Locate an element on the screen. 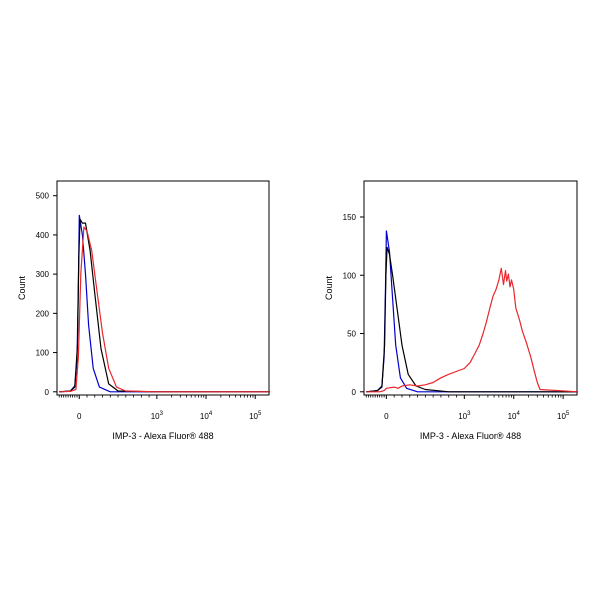  y-tick-label: 200 is located at coordinates (43, 313).